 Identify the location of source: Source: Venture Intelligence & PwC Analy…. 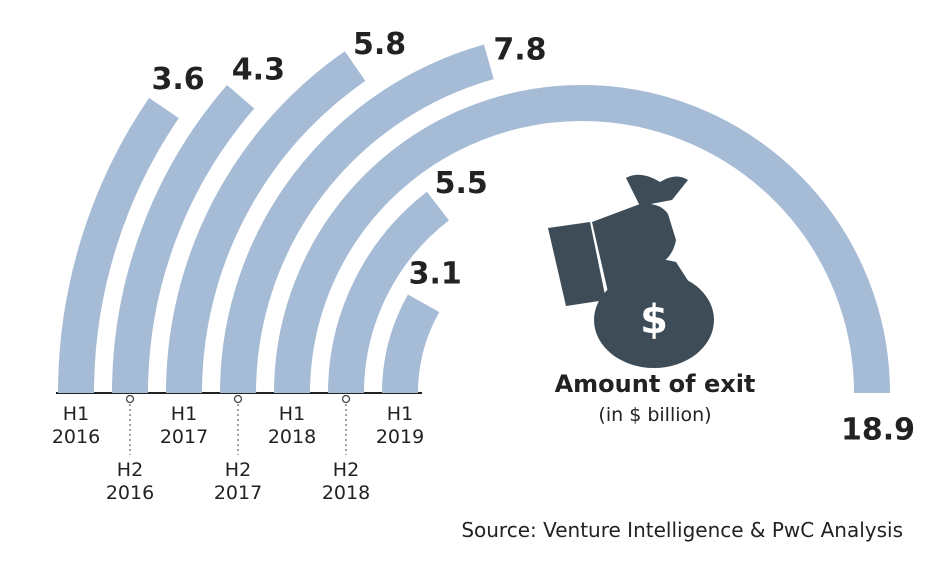
(682, 530).